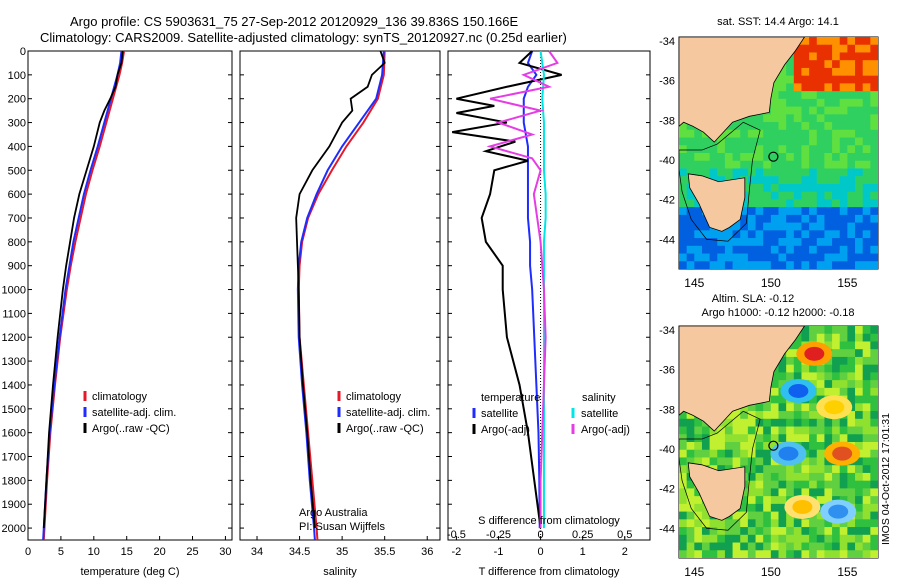 Image resolution: width=900 pixels, height=580 pixels. What do you see at coordinates (134, 413) in the screenshot?
I see `legend-label: satellite-adj. clim.` at bounding box center [134, 413].